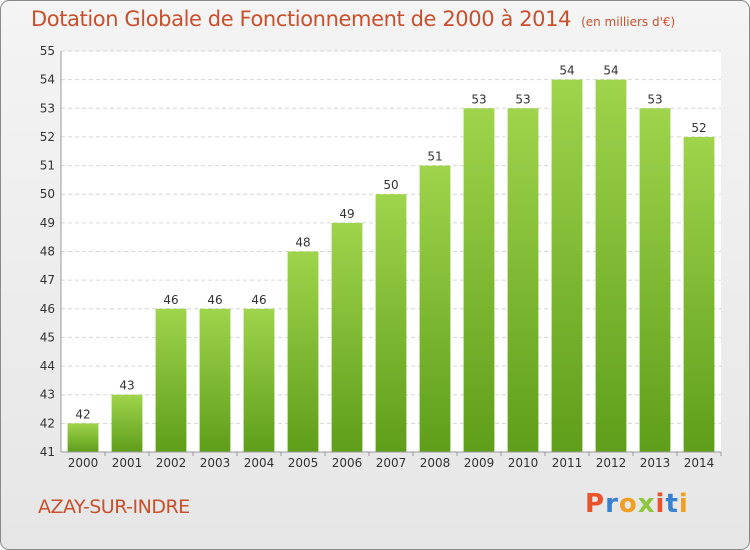  What do you see at coordinates (610, 71) in the screenshot?
I see `data-label-2012: 54` at bounding box center [610, 71].